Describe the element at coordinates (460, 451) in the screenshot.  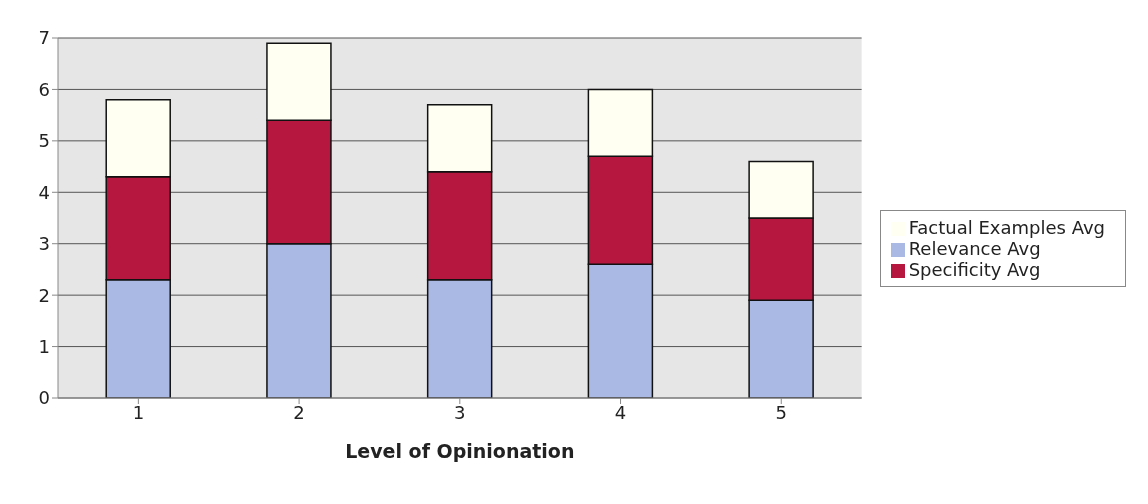
I see `x-axis-title: Level of Opinionation` at that location.